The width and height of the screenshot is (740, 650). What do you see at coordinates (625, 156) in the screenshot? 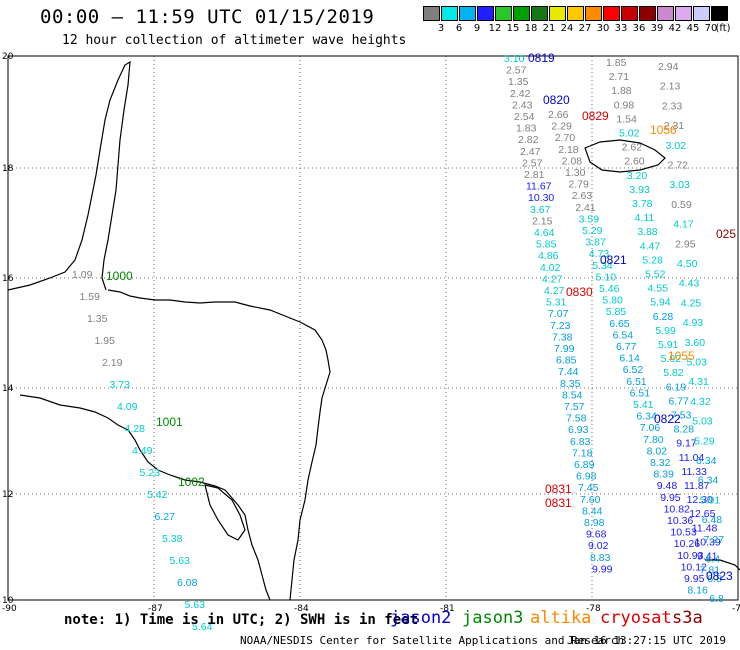
I see `coastline-jamaica` at bounding box center [625, 156].